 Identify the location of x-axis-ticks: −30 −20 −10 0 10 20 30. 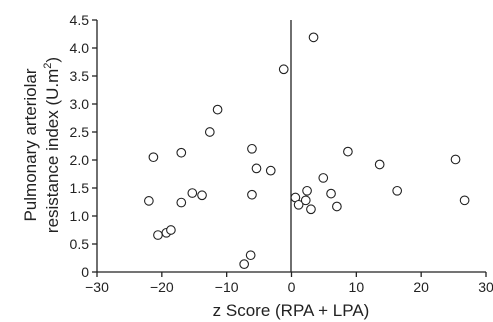
(289, 283).